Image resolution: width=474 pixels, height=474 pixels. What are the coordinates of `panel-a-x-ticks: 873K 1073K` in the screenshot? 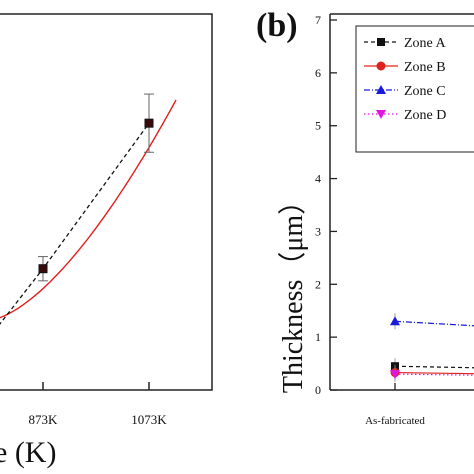 It's located at (98, 404).